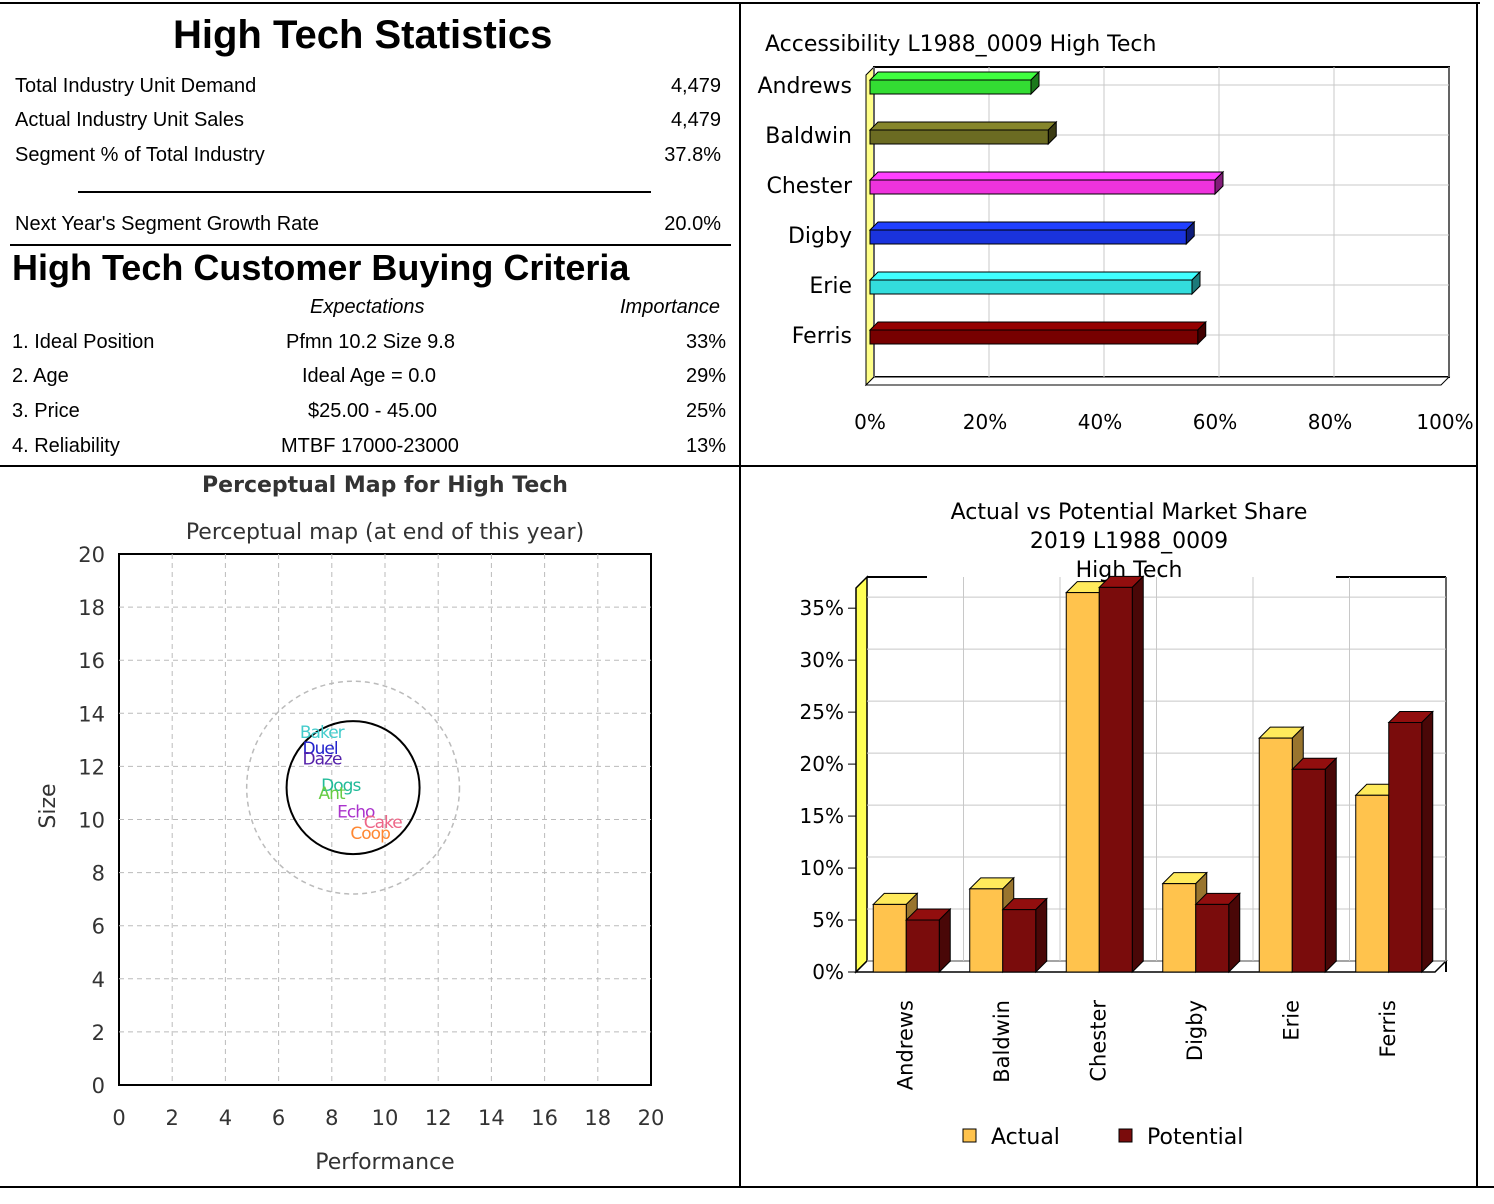  I want to click on perceptual-map-ylabel: Size, so click(48, 805).